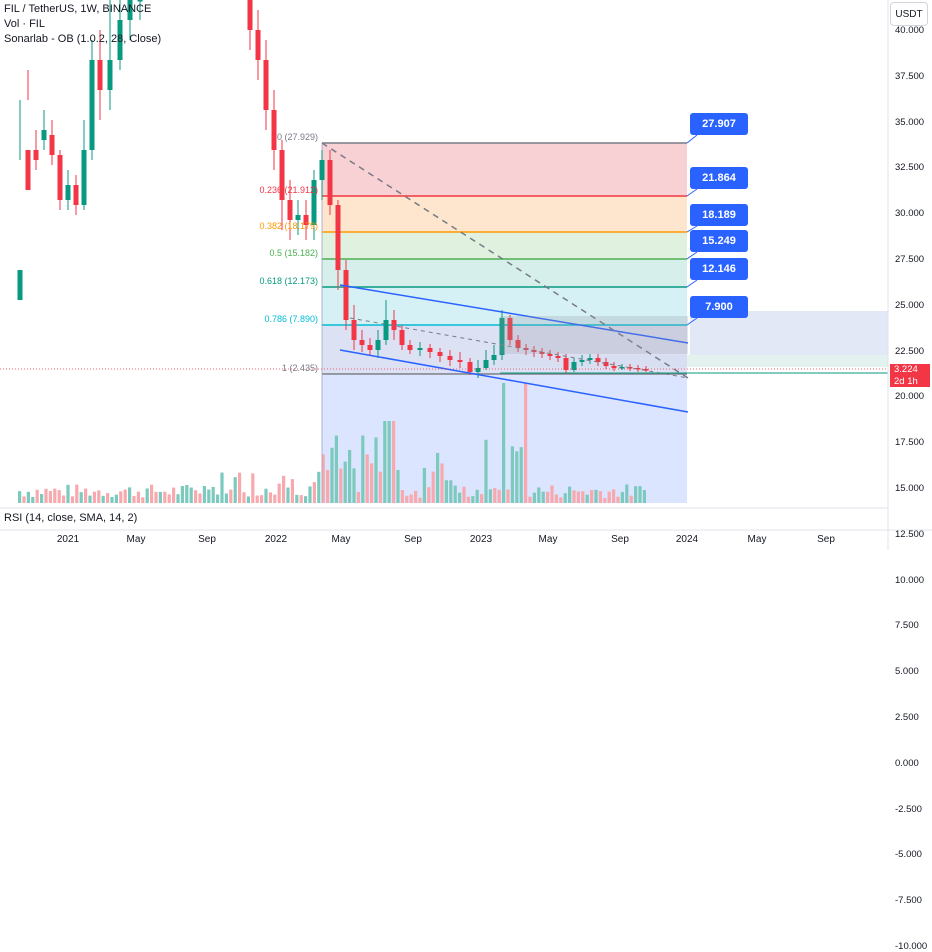  What do you see at coordinates (71, 518) in the screenshot?
I see `rsi-legend: RSI (14, close, SMA, 14, 2)` at bounding box center [71, 518].